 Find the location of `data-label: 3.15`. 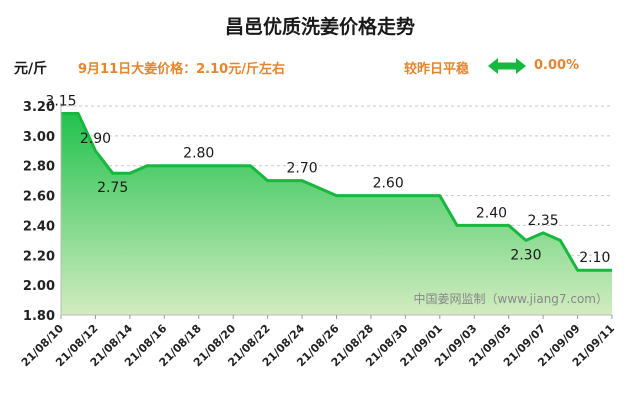

data-label: 3.15 is located at coordinates (60, 101).